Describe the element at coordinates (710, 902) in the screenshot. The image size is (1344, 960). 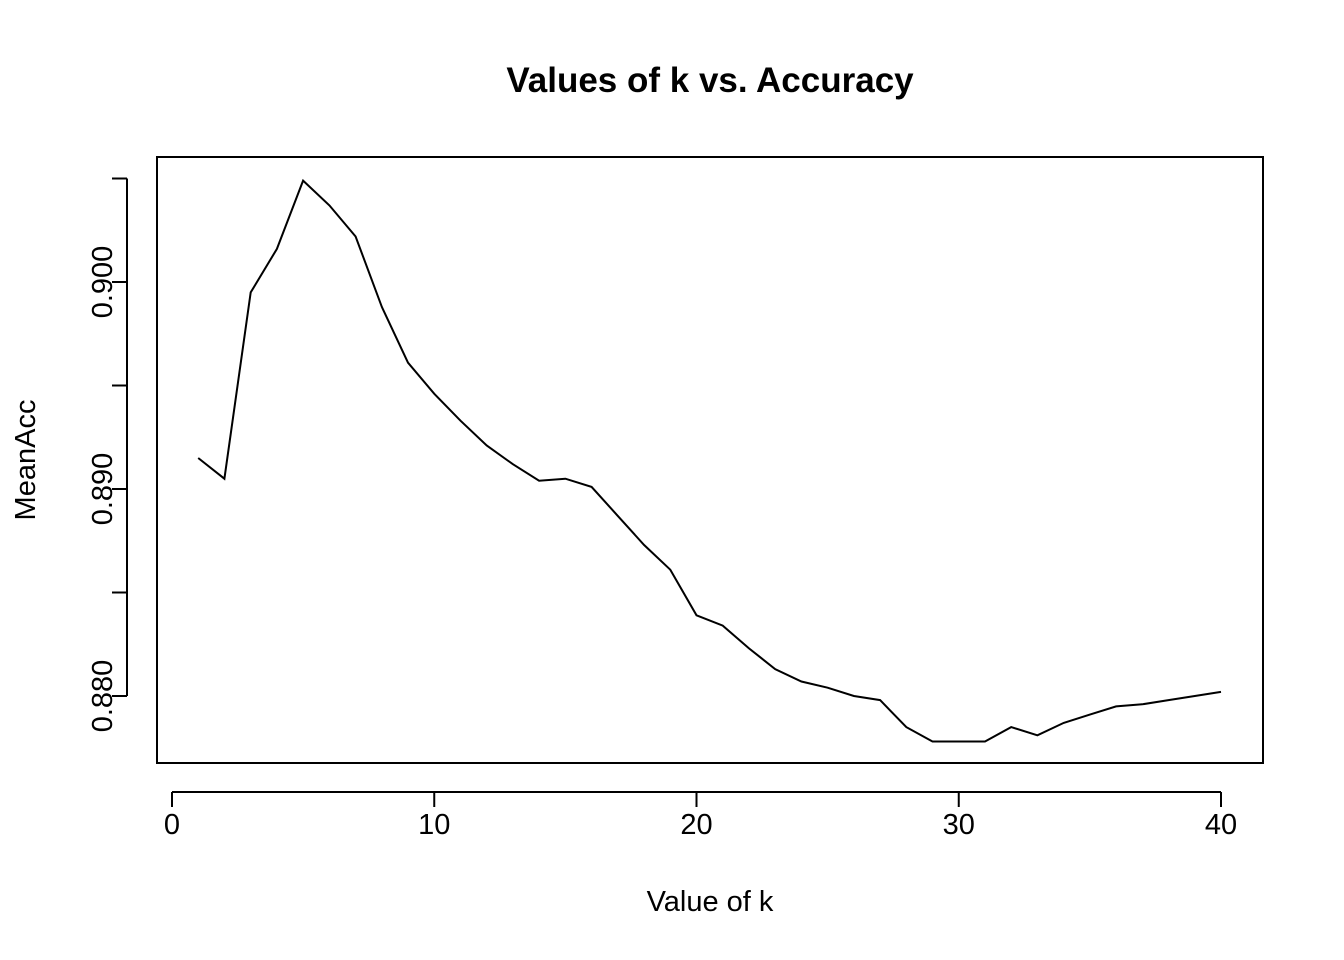
I see `x-axis-label: Value of k` at that location.